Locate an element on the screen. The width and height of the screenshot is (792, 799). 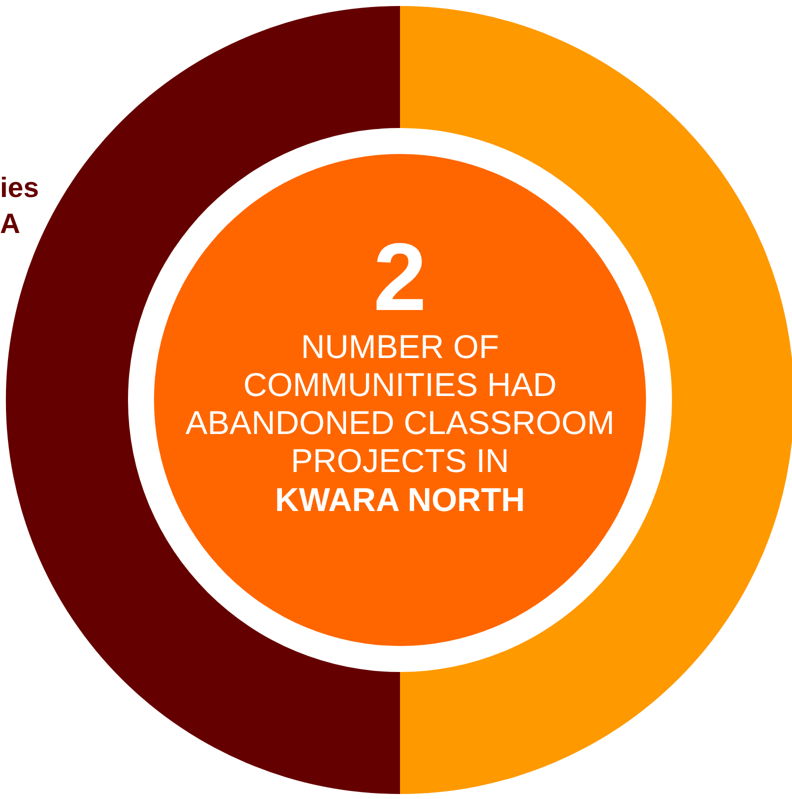
text: ies is located at coordinates (19, 188).